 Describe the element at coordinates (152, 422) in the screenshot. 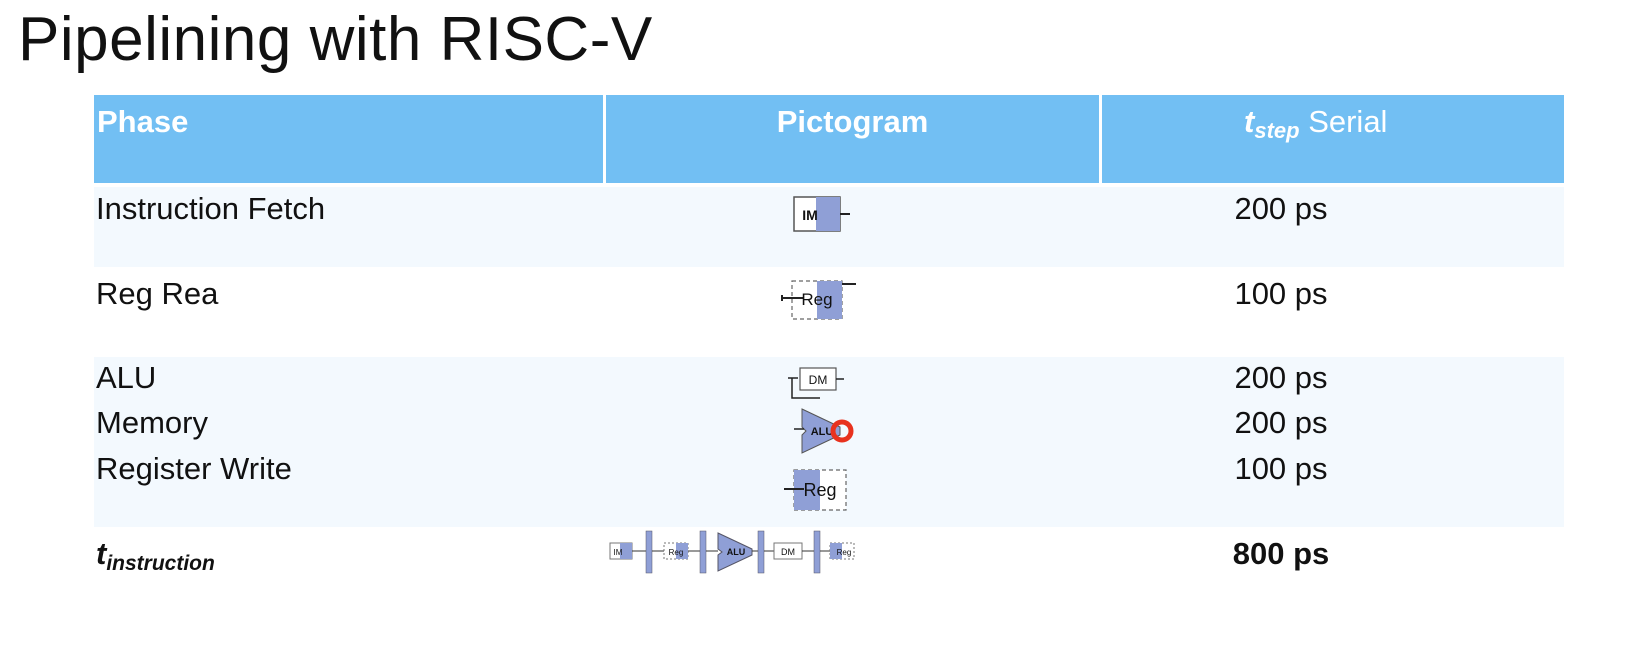

I see `phase-label: Memory` at that location.